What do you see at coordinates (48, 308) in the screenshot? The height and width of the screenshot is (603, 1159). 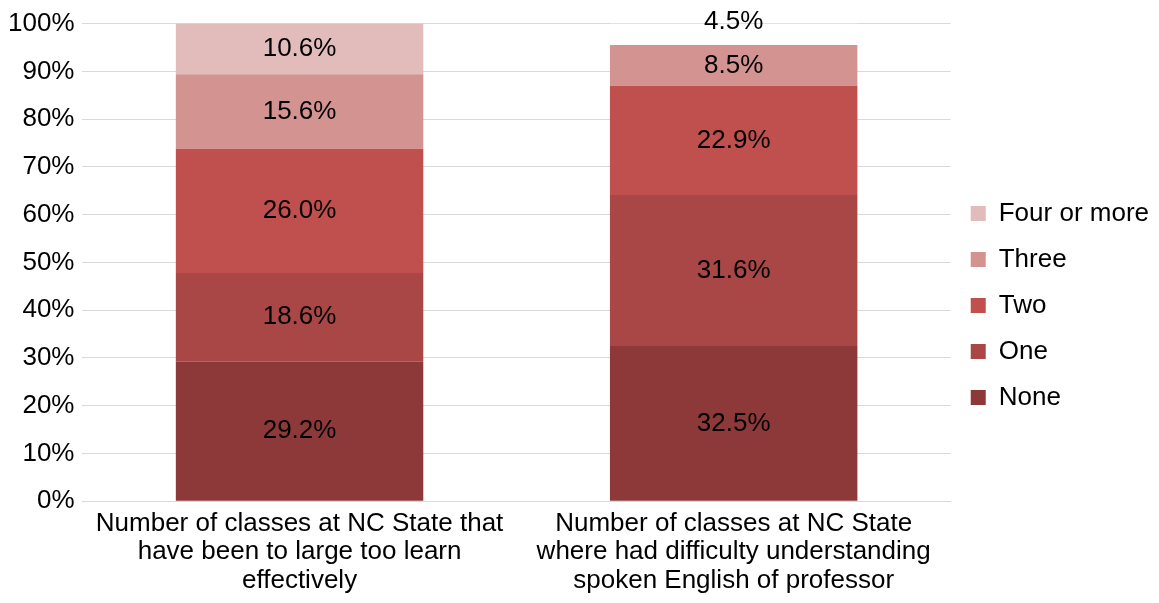 I see `y-tick-label: 40%` at bounding box center [48, 308].